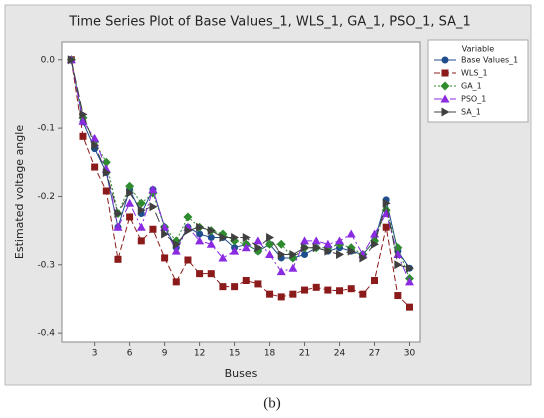  I want to click on legend-label: WLS_1, so click(474, 73).